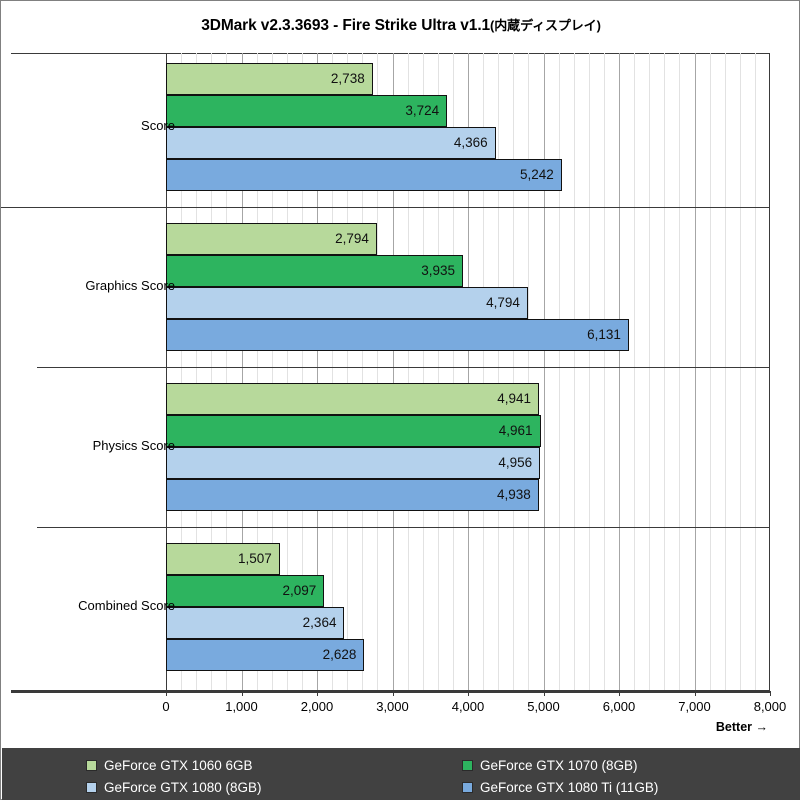  What do you see at coordinates (536, 174) in the screenshot?
I see `bar-value-label: 5,242` at bounding box center [536, 174].